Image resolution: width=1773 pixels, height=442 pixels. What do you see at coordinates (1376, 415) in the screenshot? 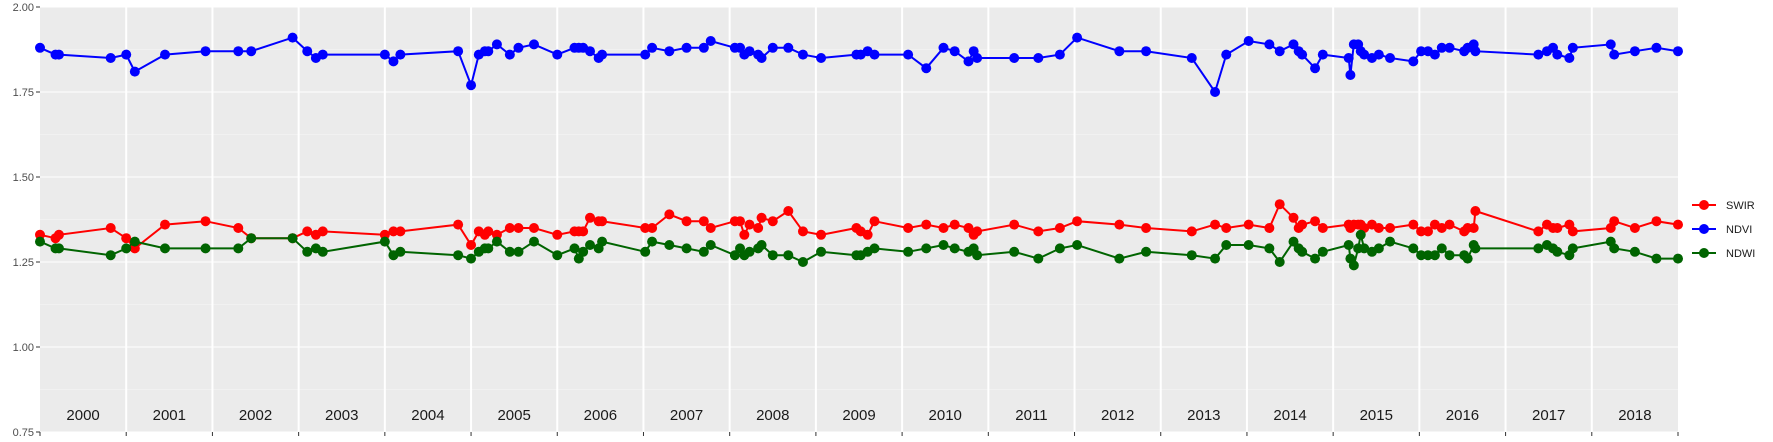
I see `year-label: 2015` at bounding box center [1376, 415].